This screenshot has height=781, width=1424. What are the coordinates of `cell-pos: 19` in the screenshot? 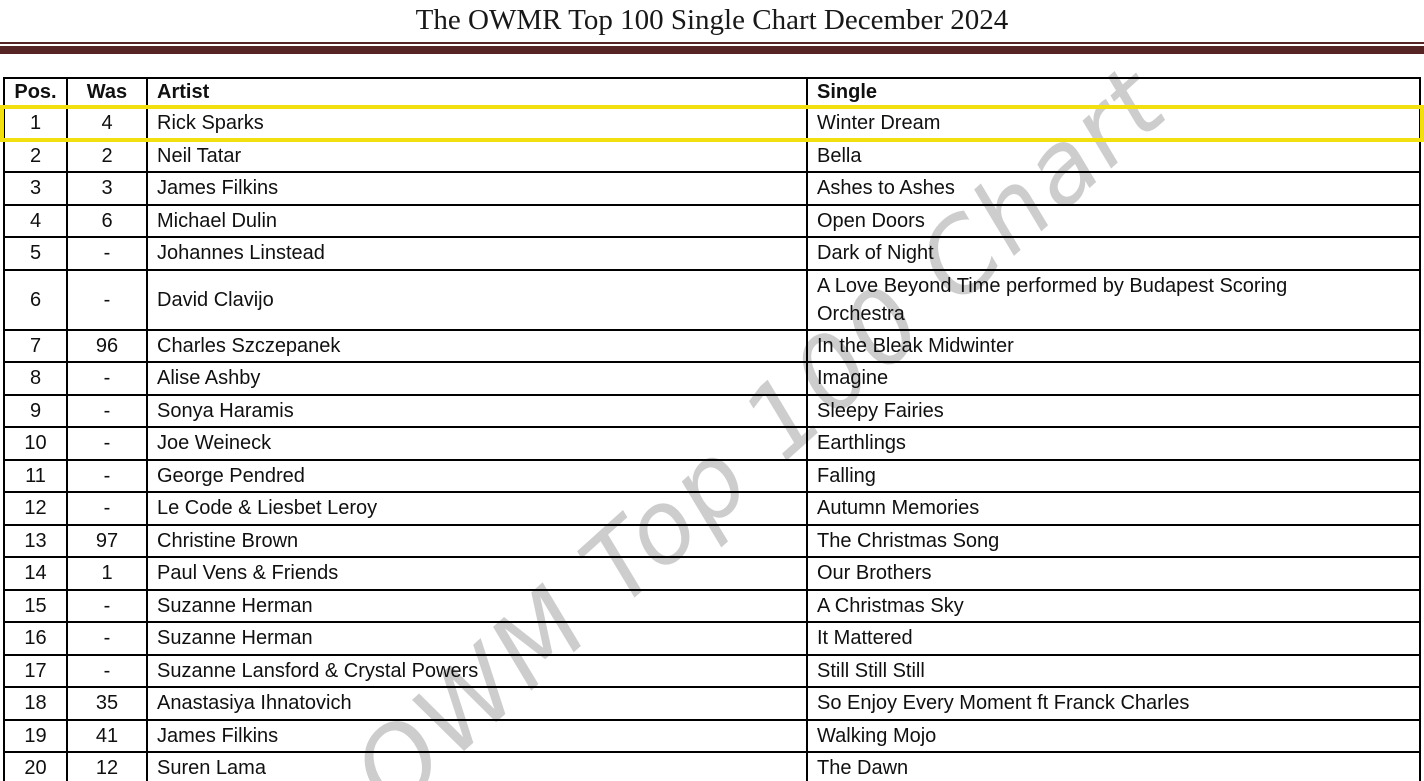 It's located at (35, 735).